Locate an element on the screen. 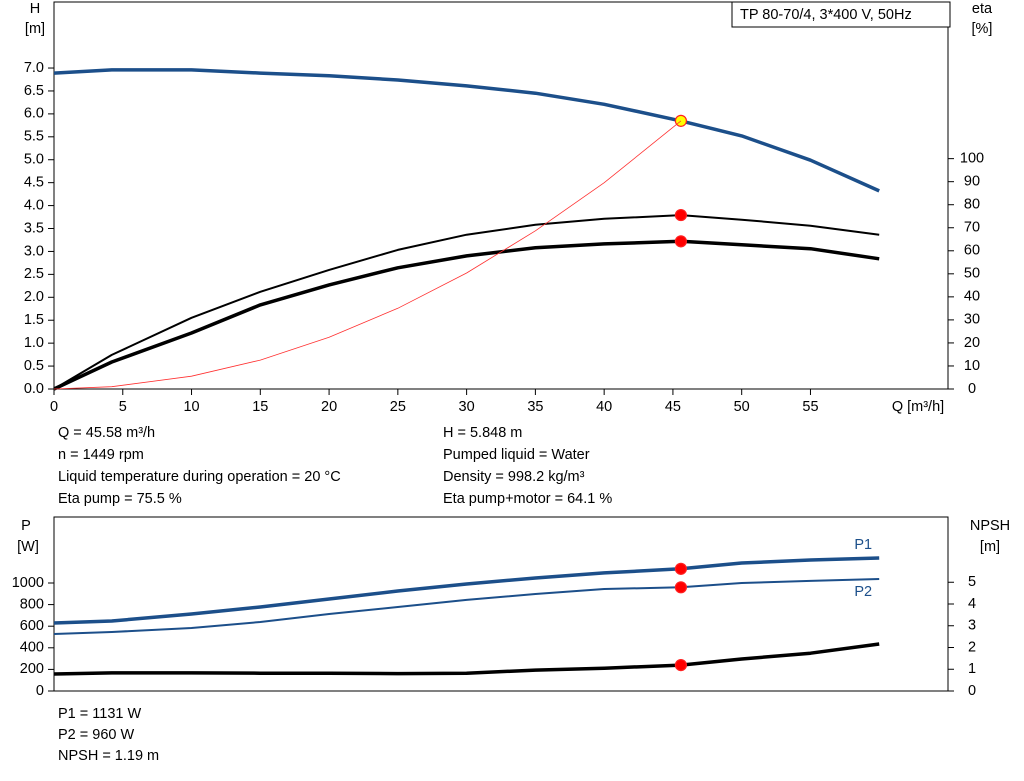  y2-tick-label: 10 is located at coordinates (972, 366).